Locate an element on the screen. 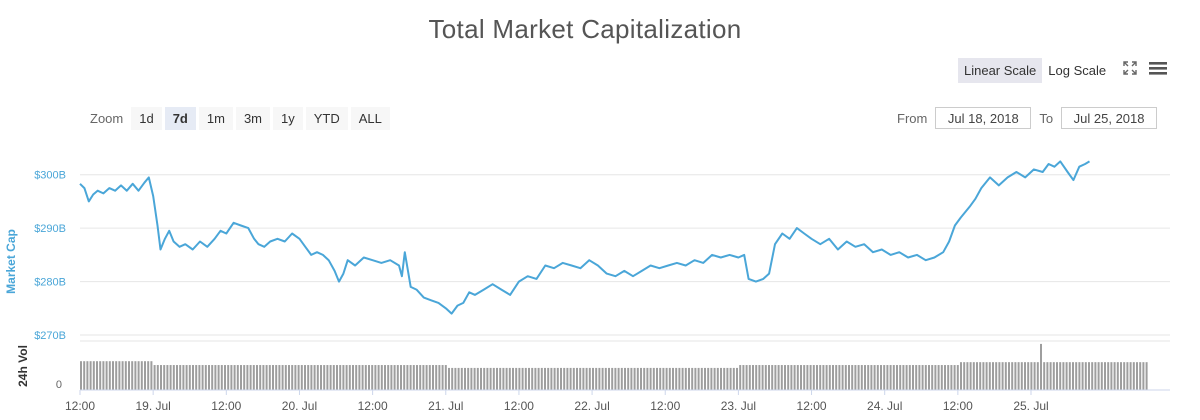  chart-title: Total Market Capitalization is located at coordinates (585, 29).